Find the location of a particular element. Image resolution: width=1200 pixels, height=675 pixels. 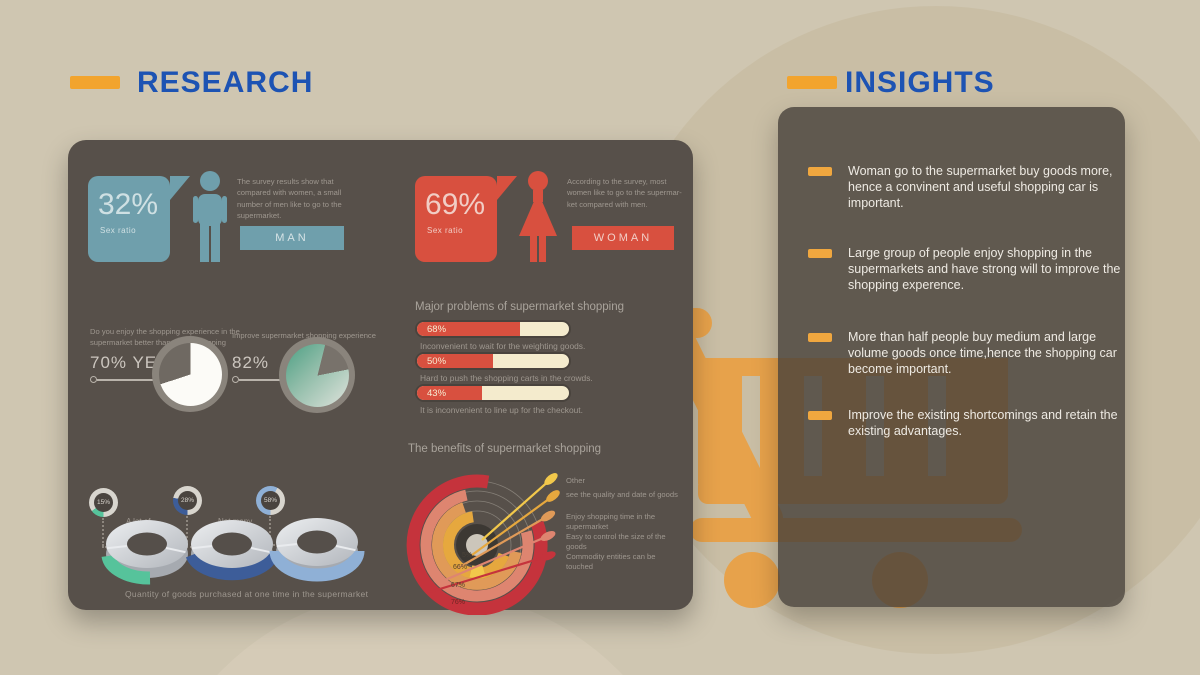

enjoy-pie-value: 70% YES is located at coordinates (130, 362).